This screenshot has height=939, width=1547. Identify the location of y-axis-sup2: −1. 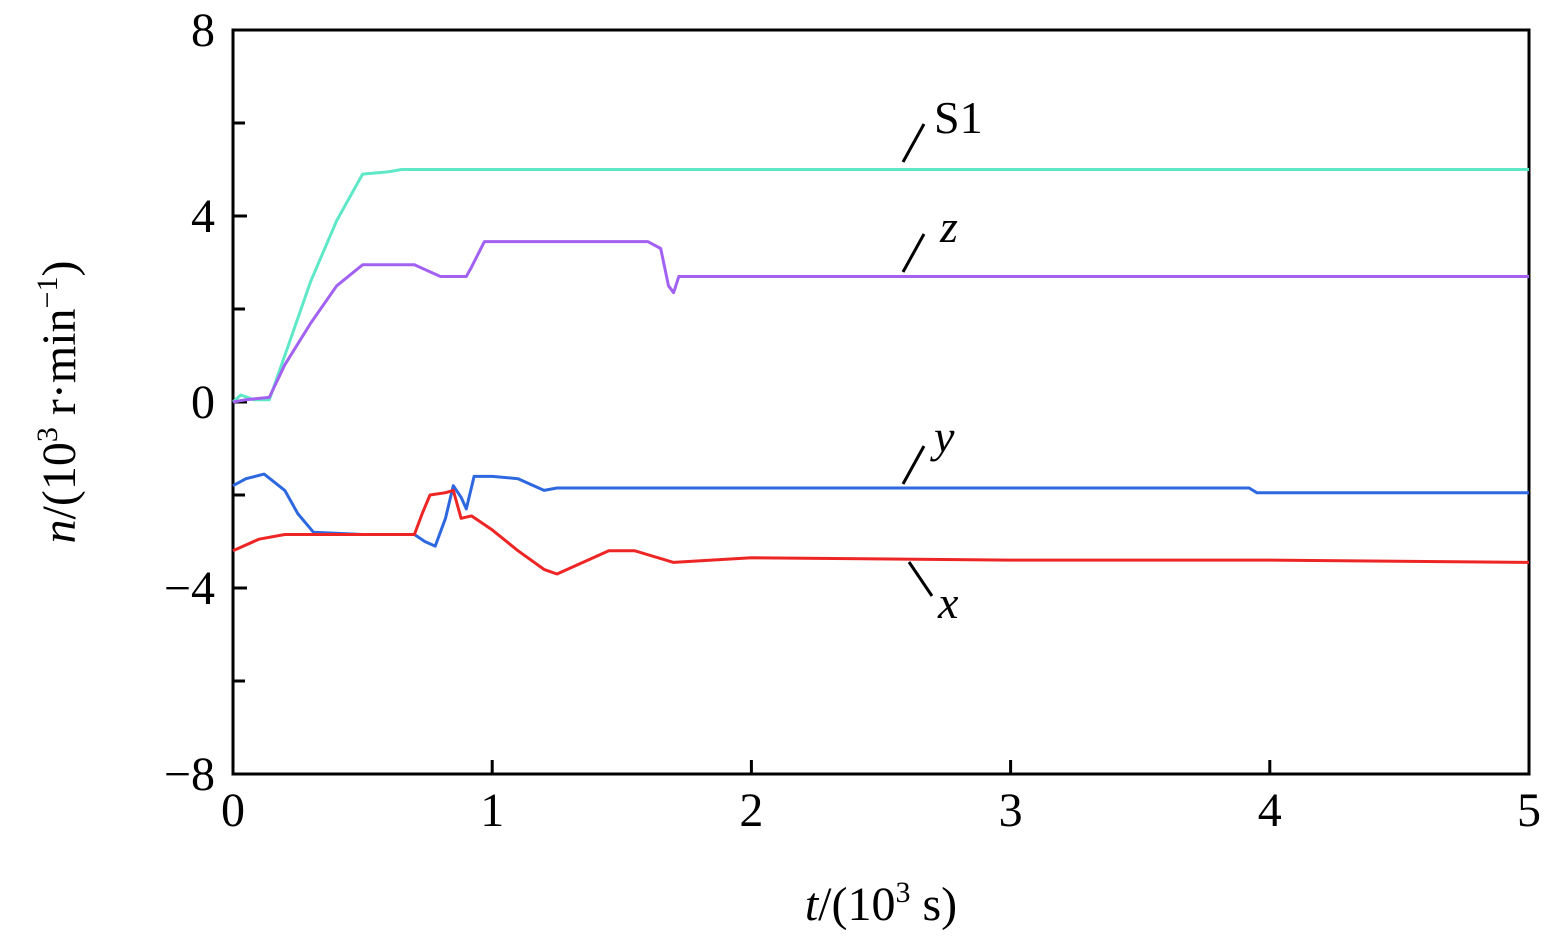
(47, 293).